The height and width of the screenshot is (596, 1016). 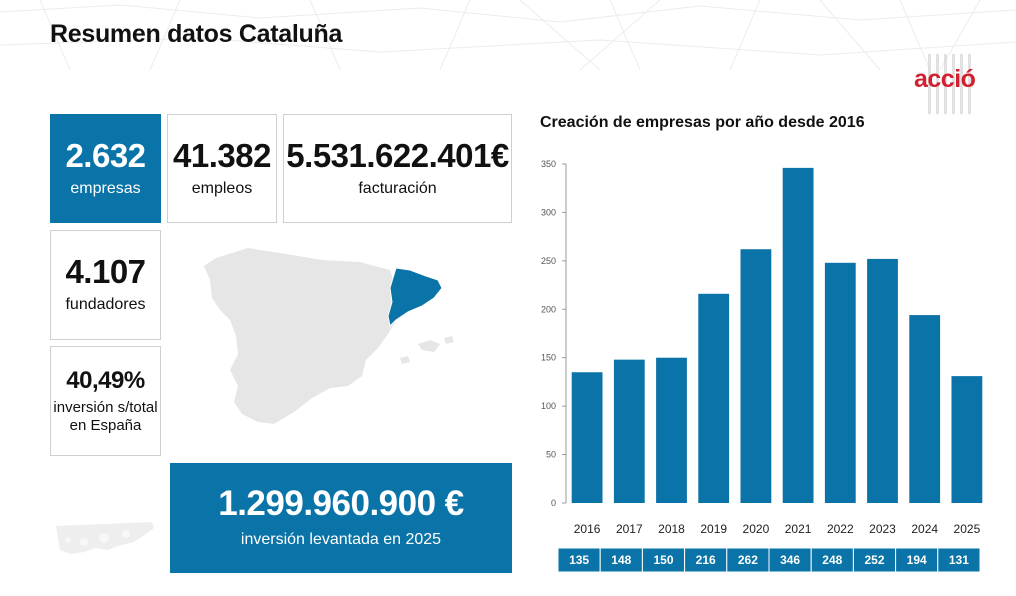 What do you see at coordinates (397, 155) in the screenshot?
I see `stat-facturacion-value: 5.531.622.401€` at bounding box center [397, 155].